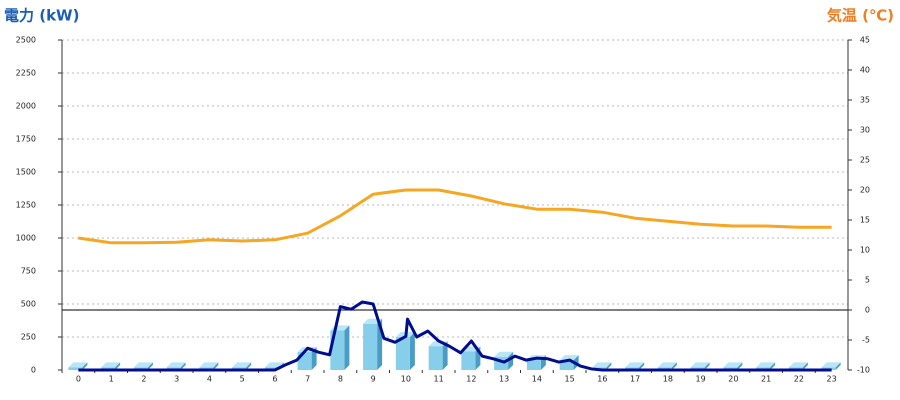 This screenshot has width=900, height=400. I want to click on x-tick-label: 3, so click(176, 379).